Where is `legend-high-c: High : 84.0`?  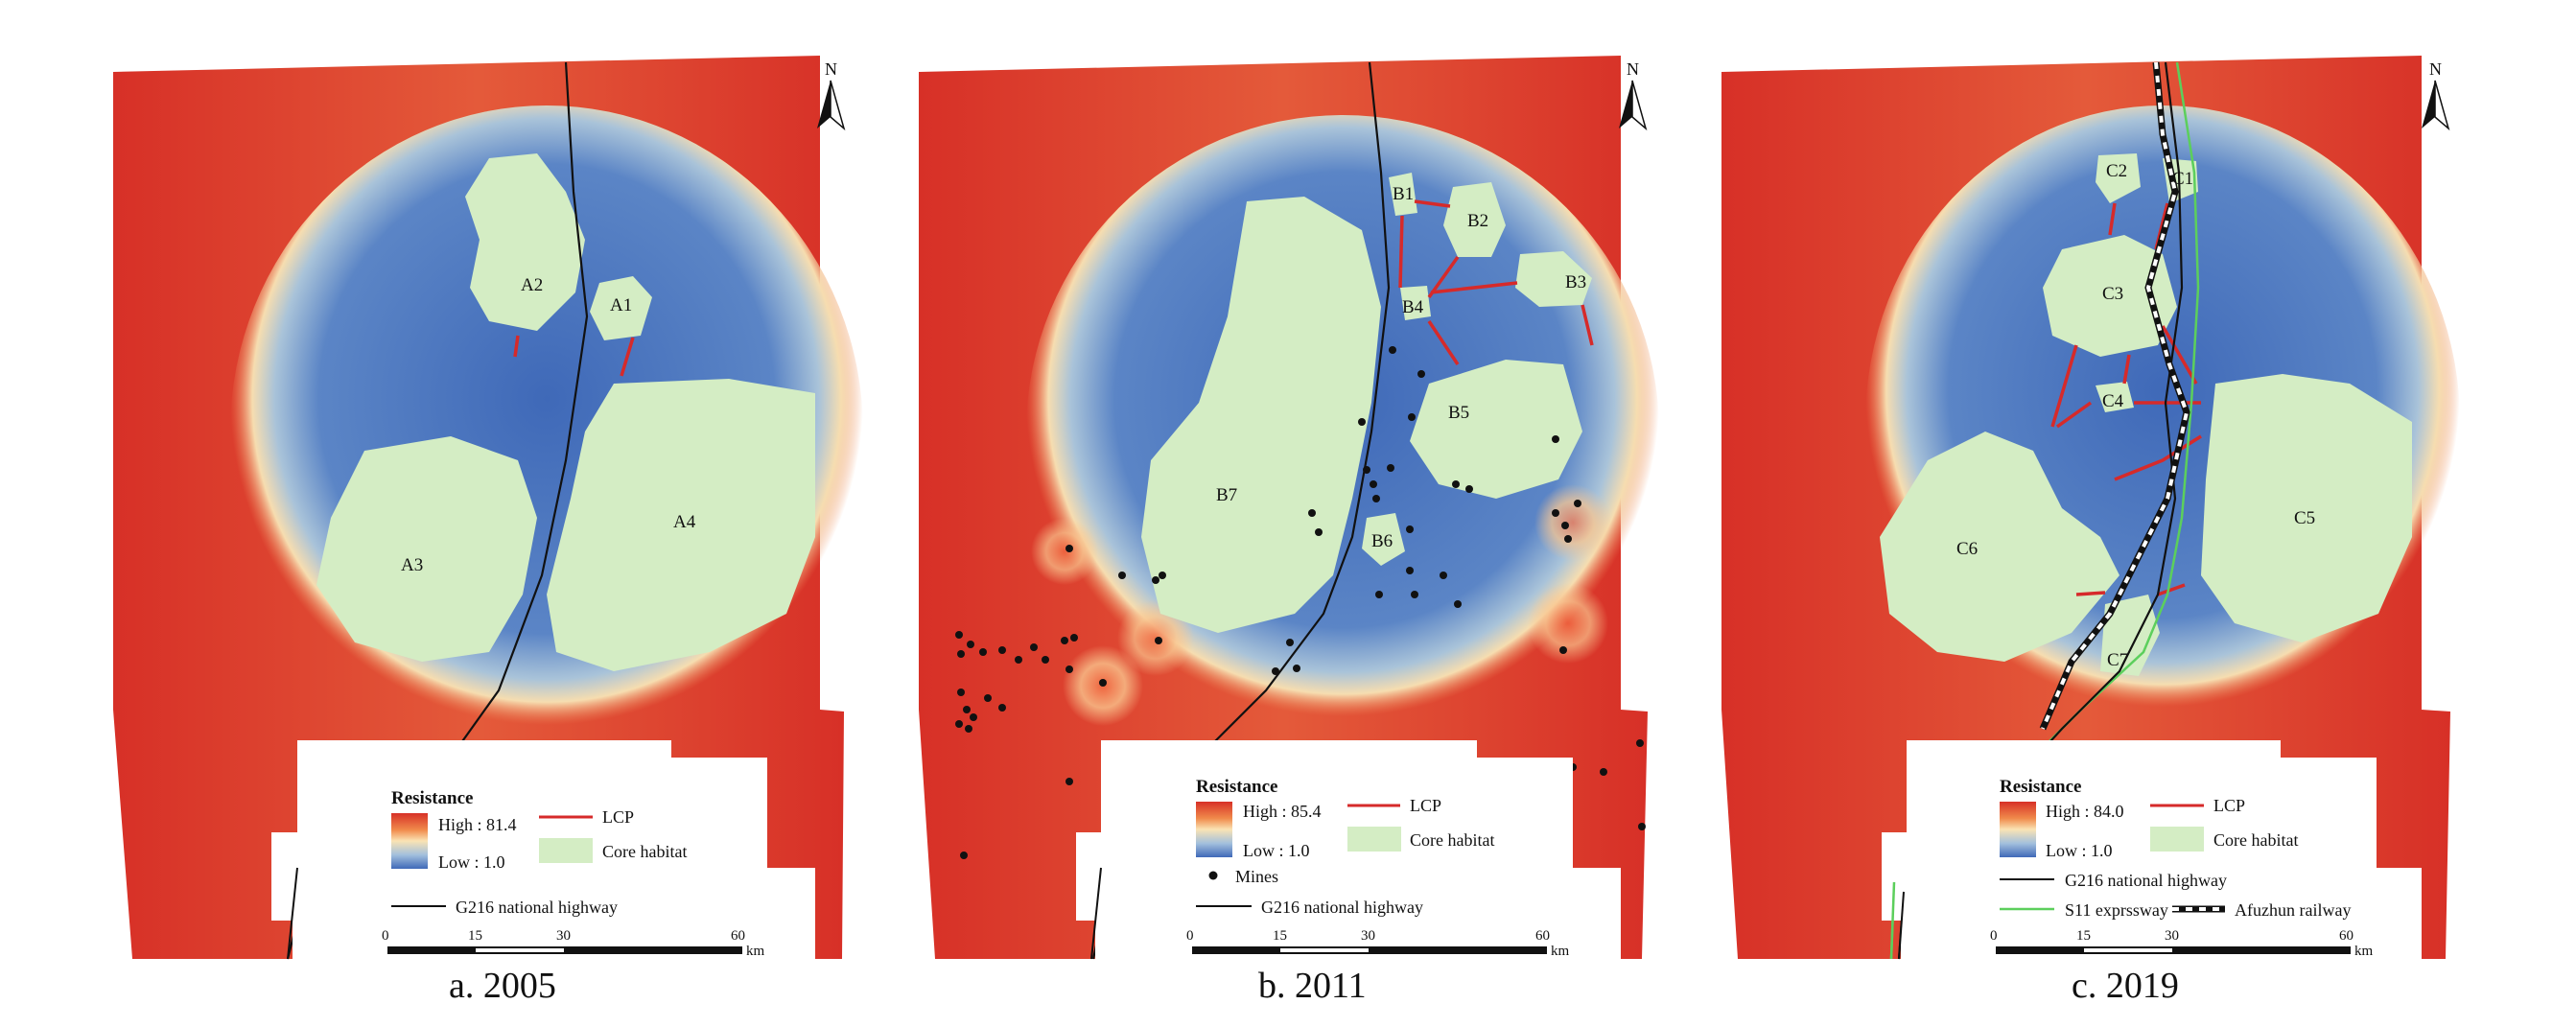
legend-high-c: High : 84.0 is located at coordinates (2085, 811).